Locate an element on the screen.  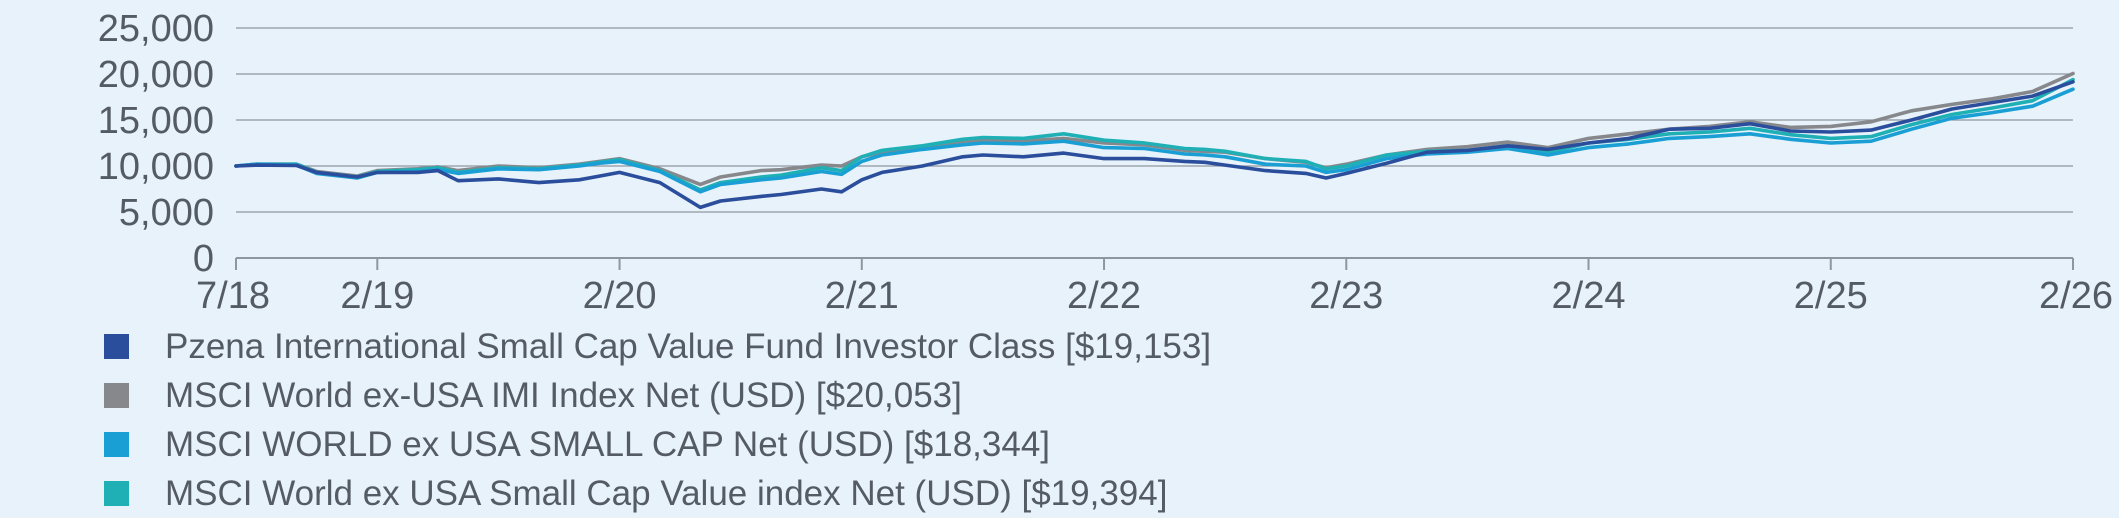
x-tick-label-2025-02: 2/25 is located at coordinates (1831, 296).